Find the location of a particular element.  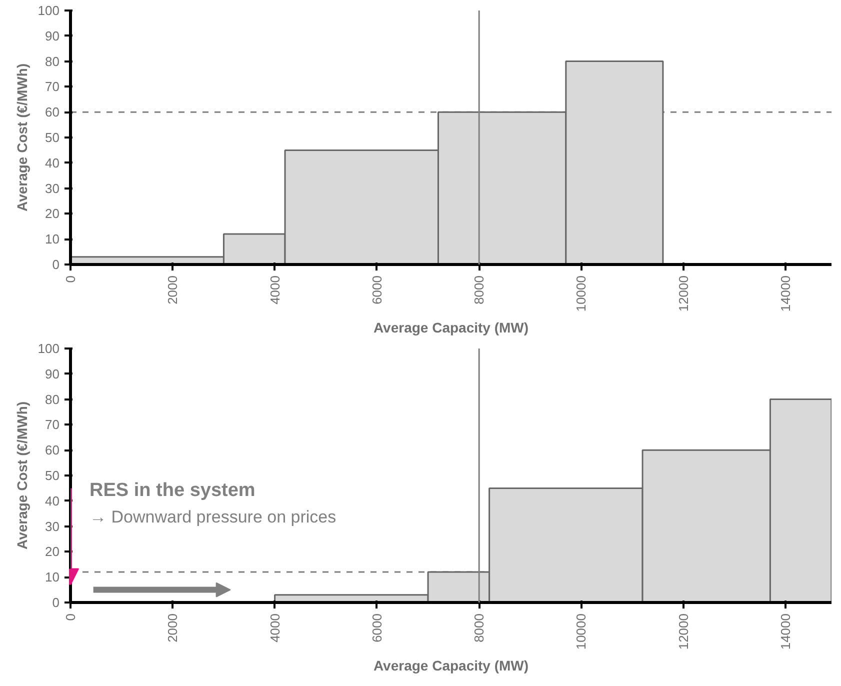

annotation: → Downward pressure on prices is located at coordinates (213, 516).